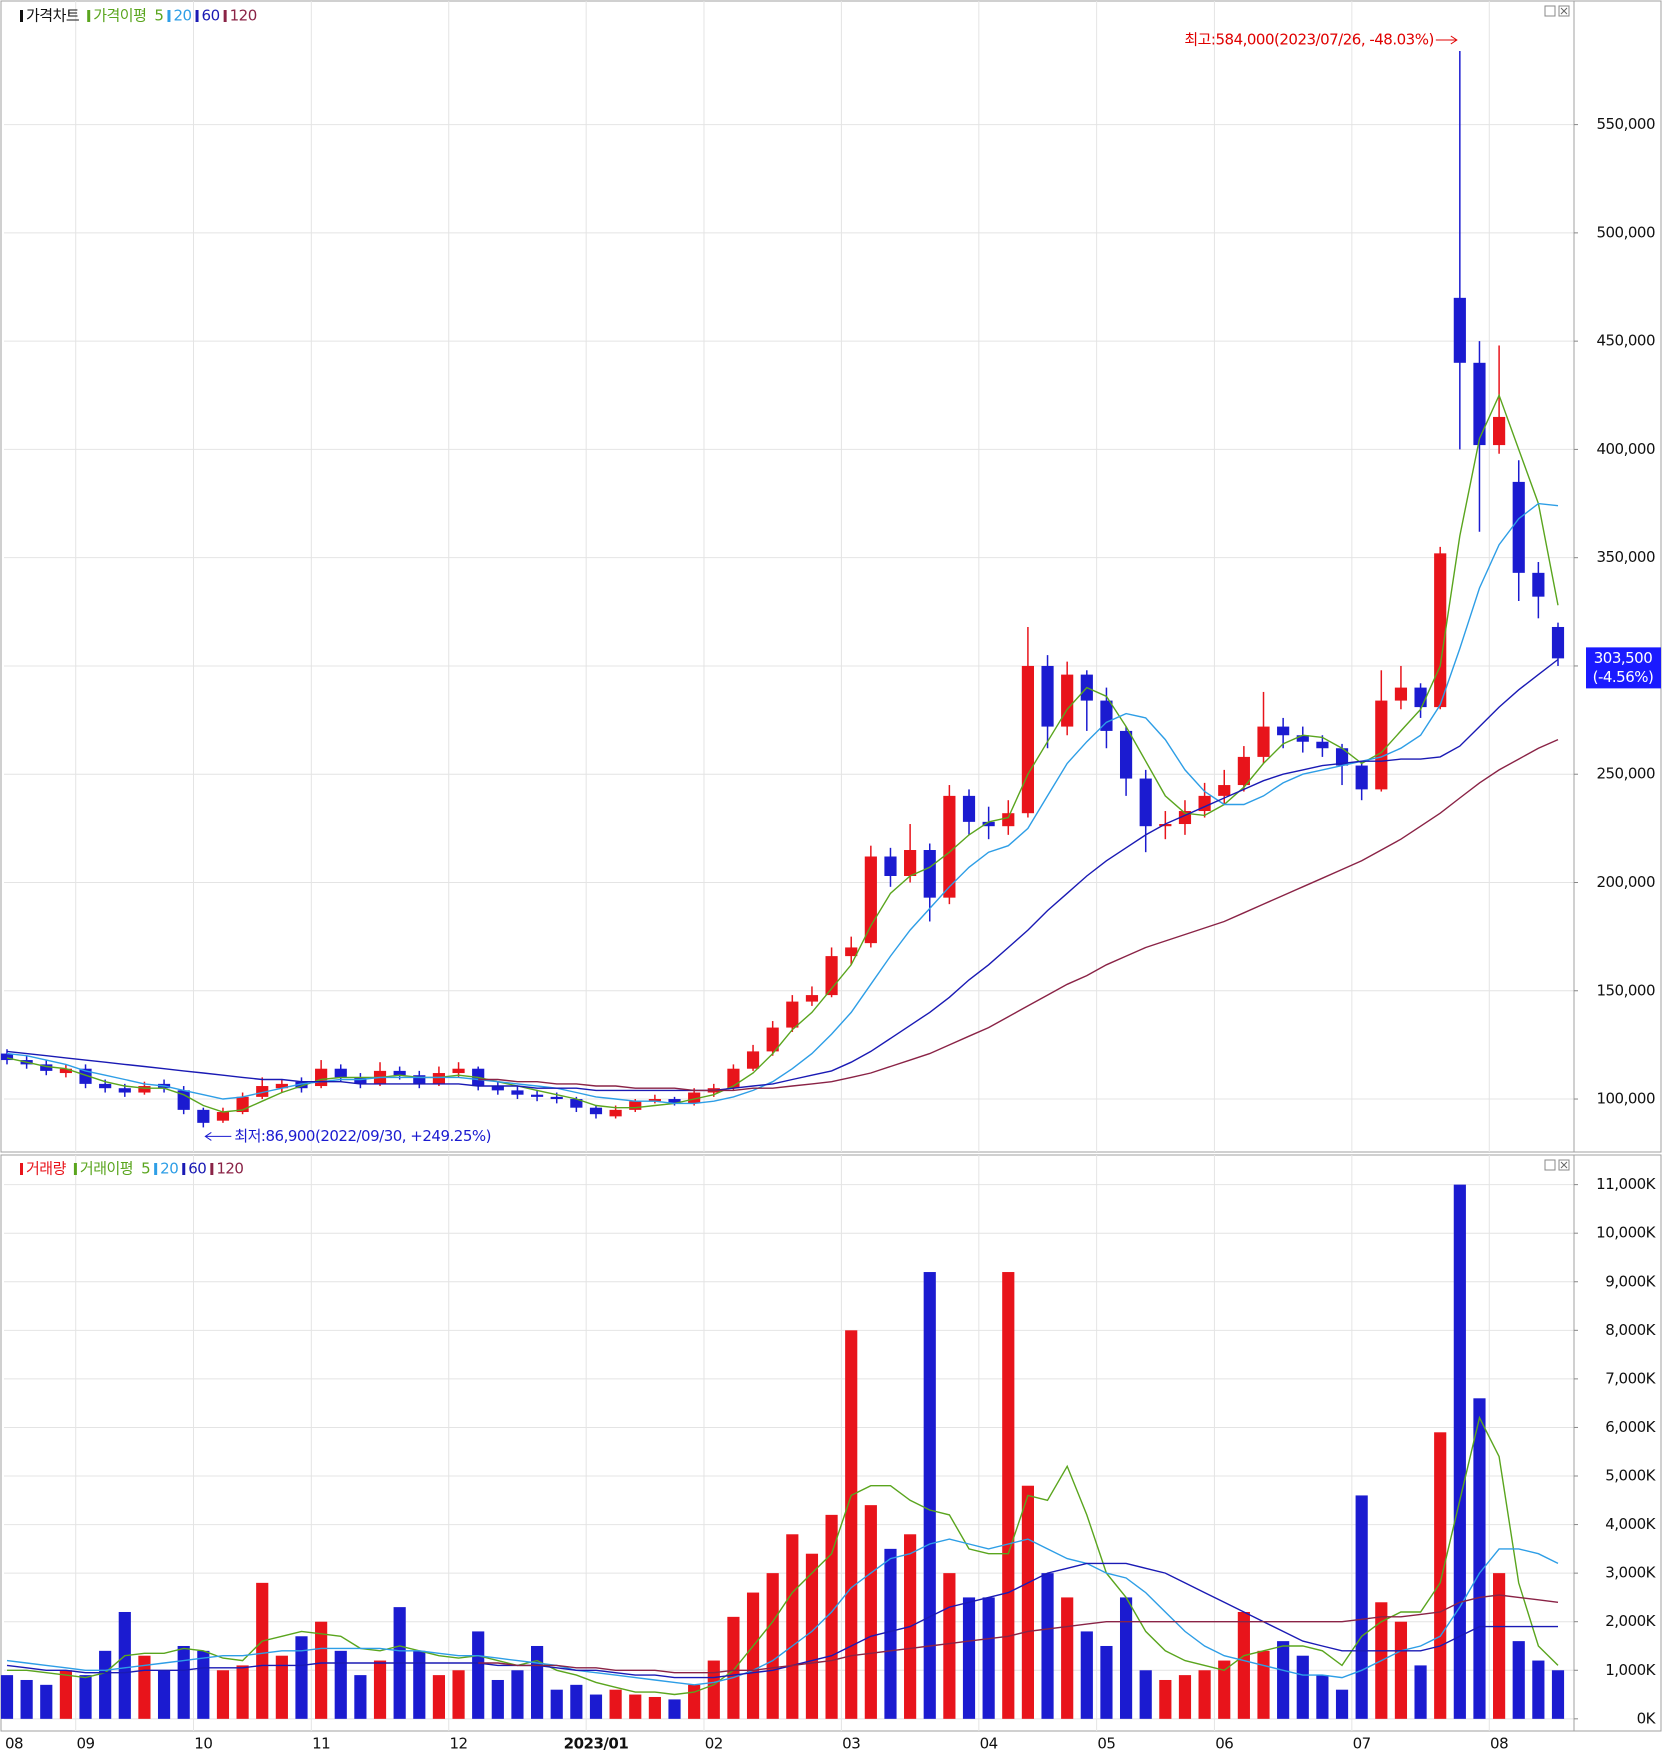 Image resolution: width=1662 pixels, height=1757 pixels. What do you see at coordinates (1626, 1184) in the screenshot?
I see `y-tick-label: 11,000K` at bounding box center [1626, 1184].